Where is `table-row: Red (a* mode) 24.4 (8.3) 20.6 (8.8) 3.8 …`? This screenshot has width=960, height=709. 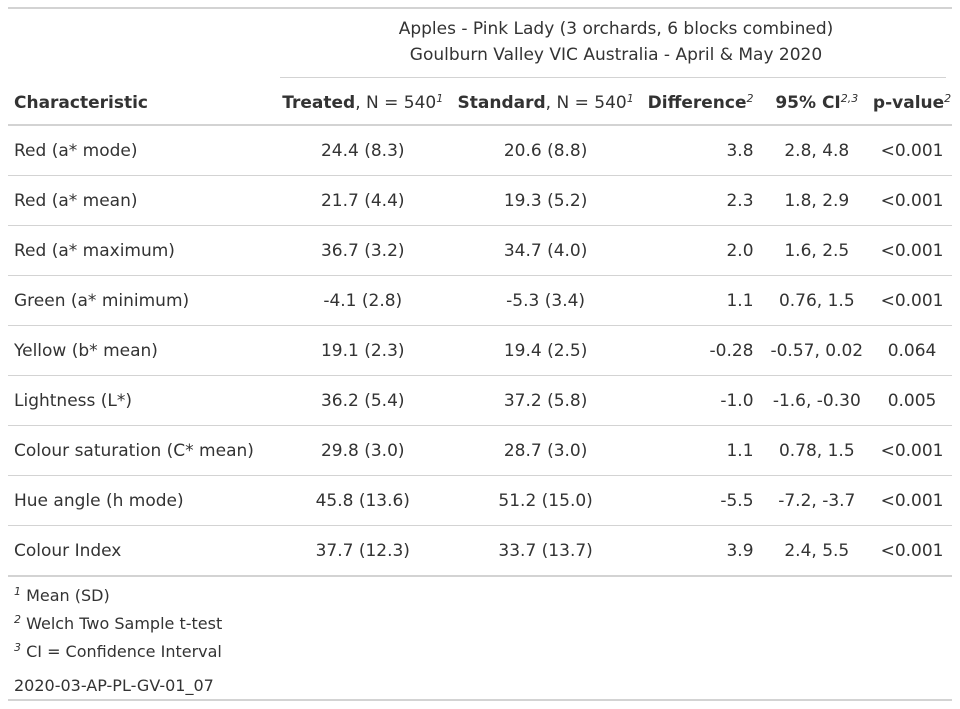
table-row: Red (a* mode) 24.4 (8.3) 20.6 (8.8) 3.8 … is located at coordinates (480, 150).